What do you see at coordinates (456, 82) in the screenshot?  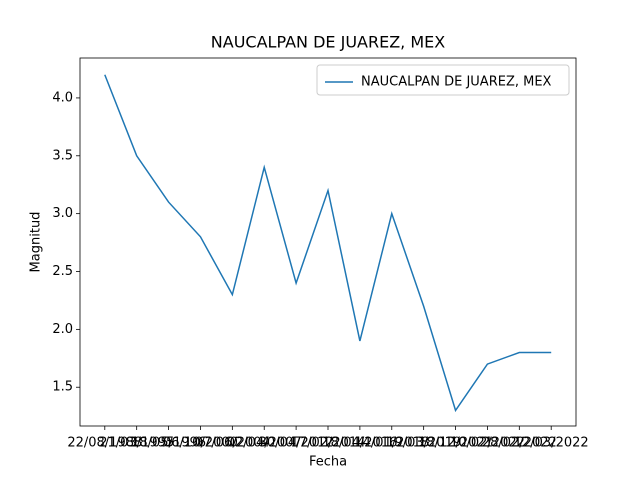 I see `legend-label: NAUCALPAN DE JUAREZ, MEX` at bounding box center [456, 82].